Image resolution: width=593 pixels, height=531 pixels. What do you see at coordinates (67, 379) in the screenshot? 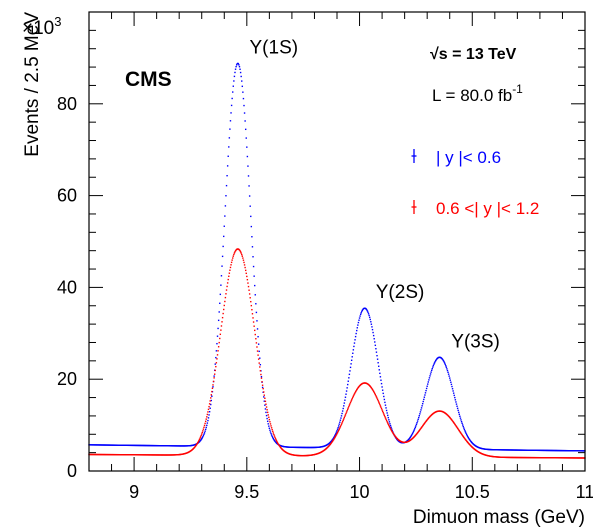
I see `y-tick-label: 20` at bounding box center [67, 379].